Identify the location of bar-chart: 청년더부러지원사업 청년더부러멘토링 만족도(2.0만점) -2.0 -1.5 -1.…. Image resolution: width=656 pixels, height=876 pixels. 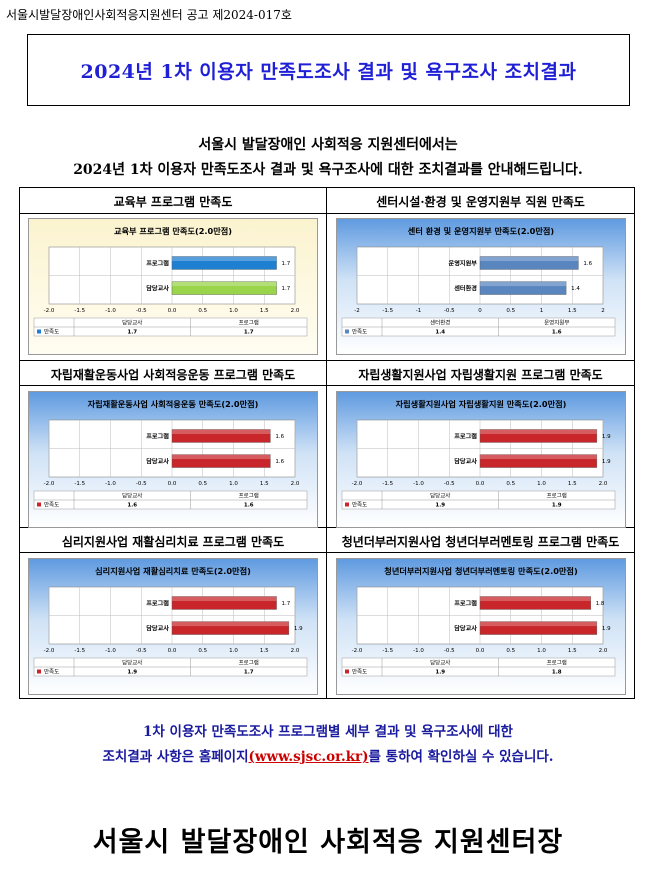
(480, 626).